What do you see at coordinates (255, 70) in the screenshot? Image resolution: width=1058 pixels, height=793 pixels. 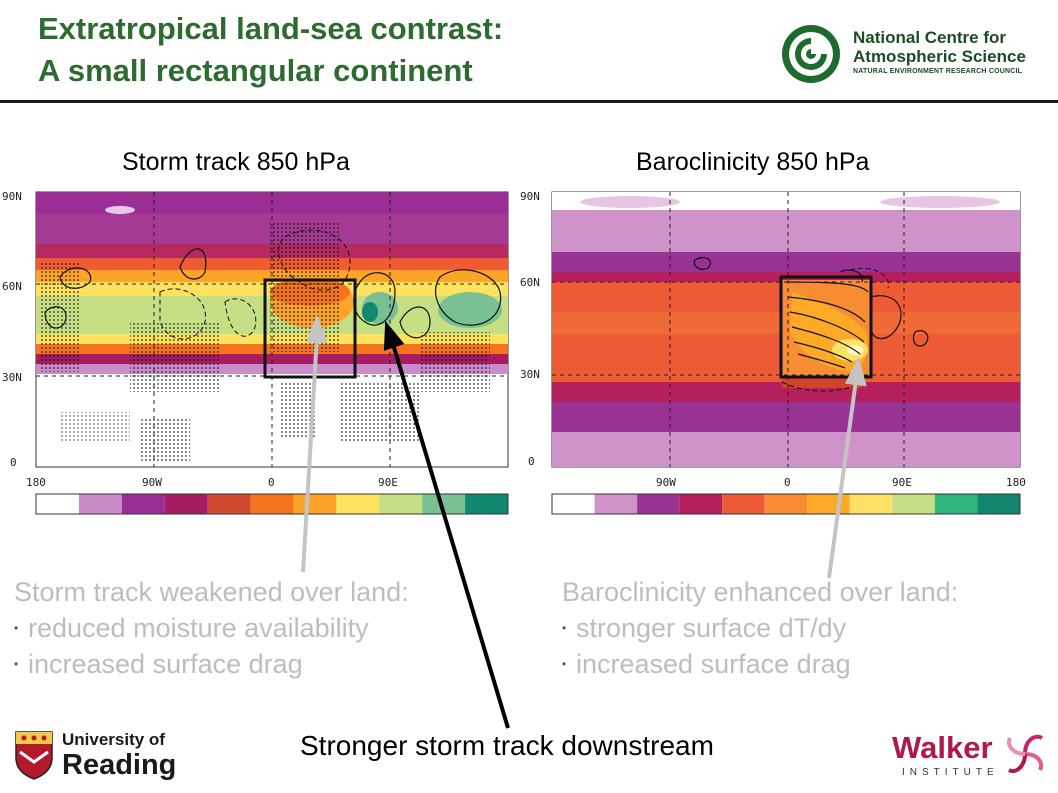 I see `slide-title-line2: A small rectangular continent` at bounding box center [255, 70].